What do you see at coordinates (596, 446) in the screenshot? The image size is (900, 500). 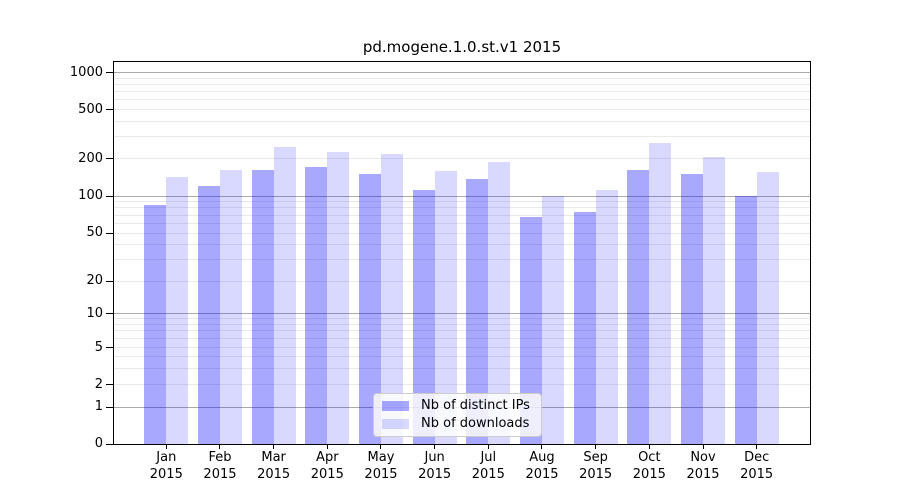 I see `x-tick-mark-sep` at bounding box center [596, 446].